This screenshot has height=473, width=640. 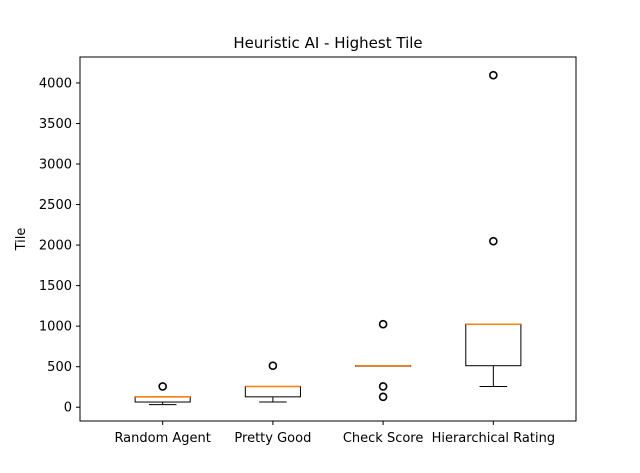 I want to click on y-tick-label: 3500, so click(x=55, y=124).